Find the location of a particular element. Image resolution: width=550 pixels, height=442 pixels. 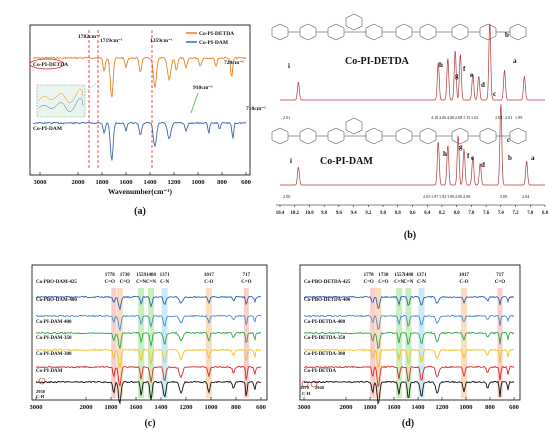

d-series-label: Co-PI-DETDA is located at coordinates (320, 371).